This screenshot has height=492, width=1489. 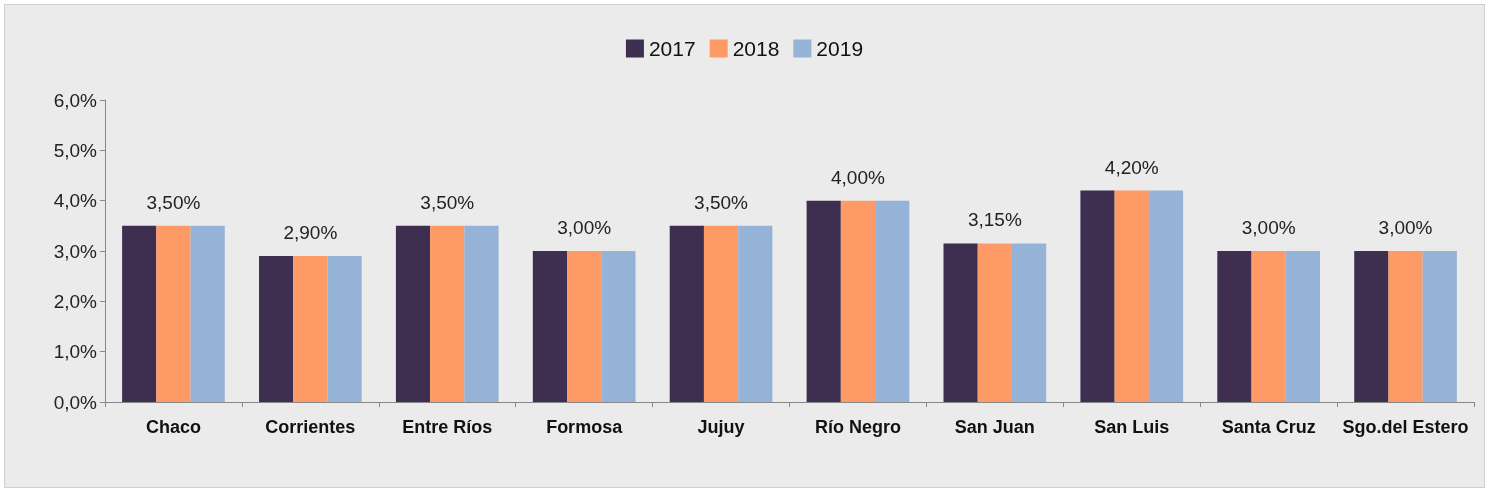 I want to click on x-tick-label: San Juan, so click(x=994, y=427).